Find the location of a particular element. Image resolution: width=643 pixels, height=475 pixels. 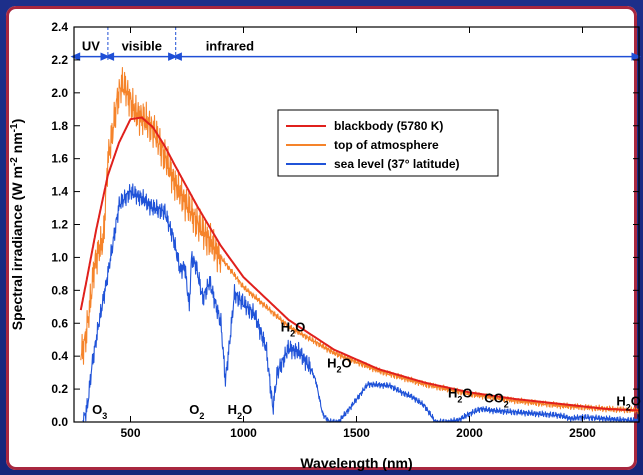

y-tick-label: 1.8 is located at coordinates (59, 126).